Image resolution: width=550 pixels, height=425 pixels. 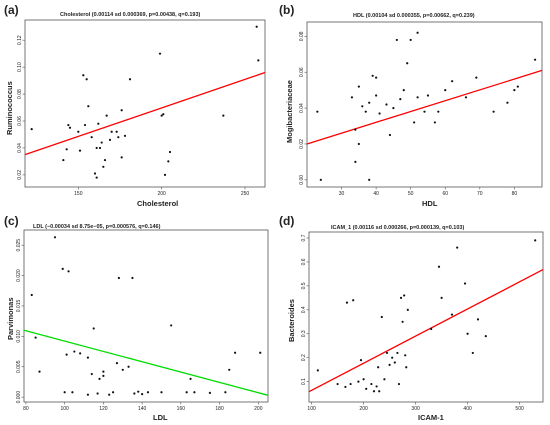 I want to click on x-tick-label: 120, so click(x=103, y=409).